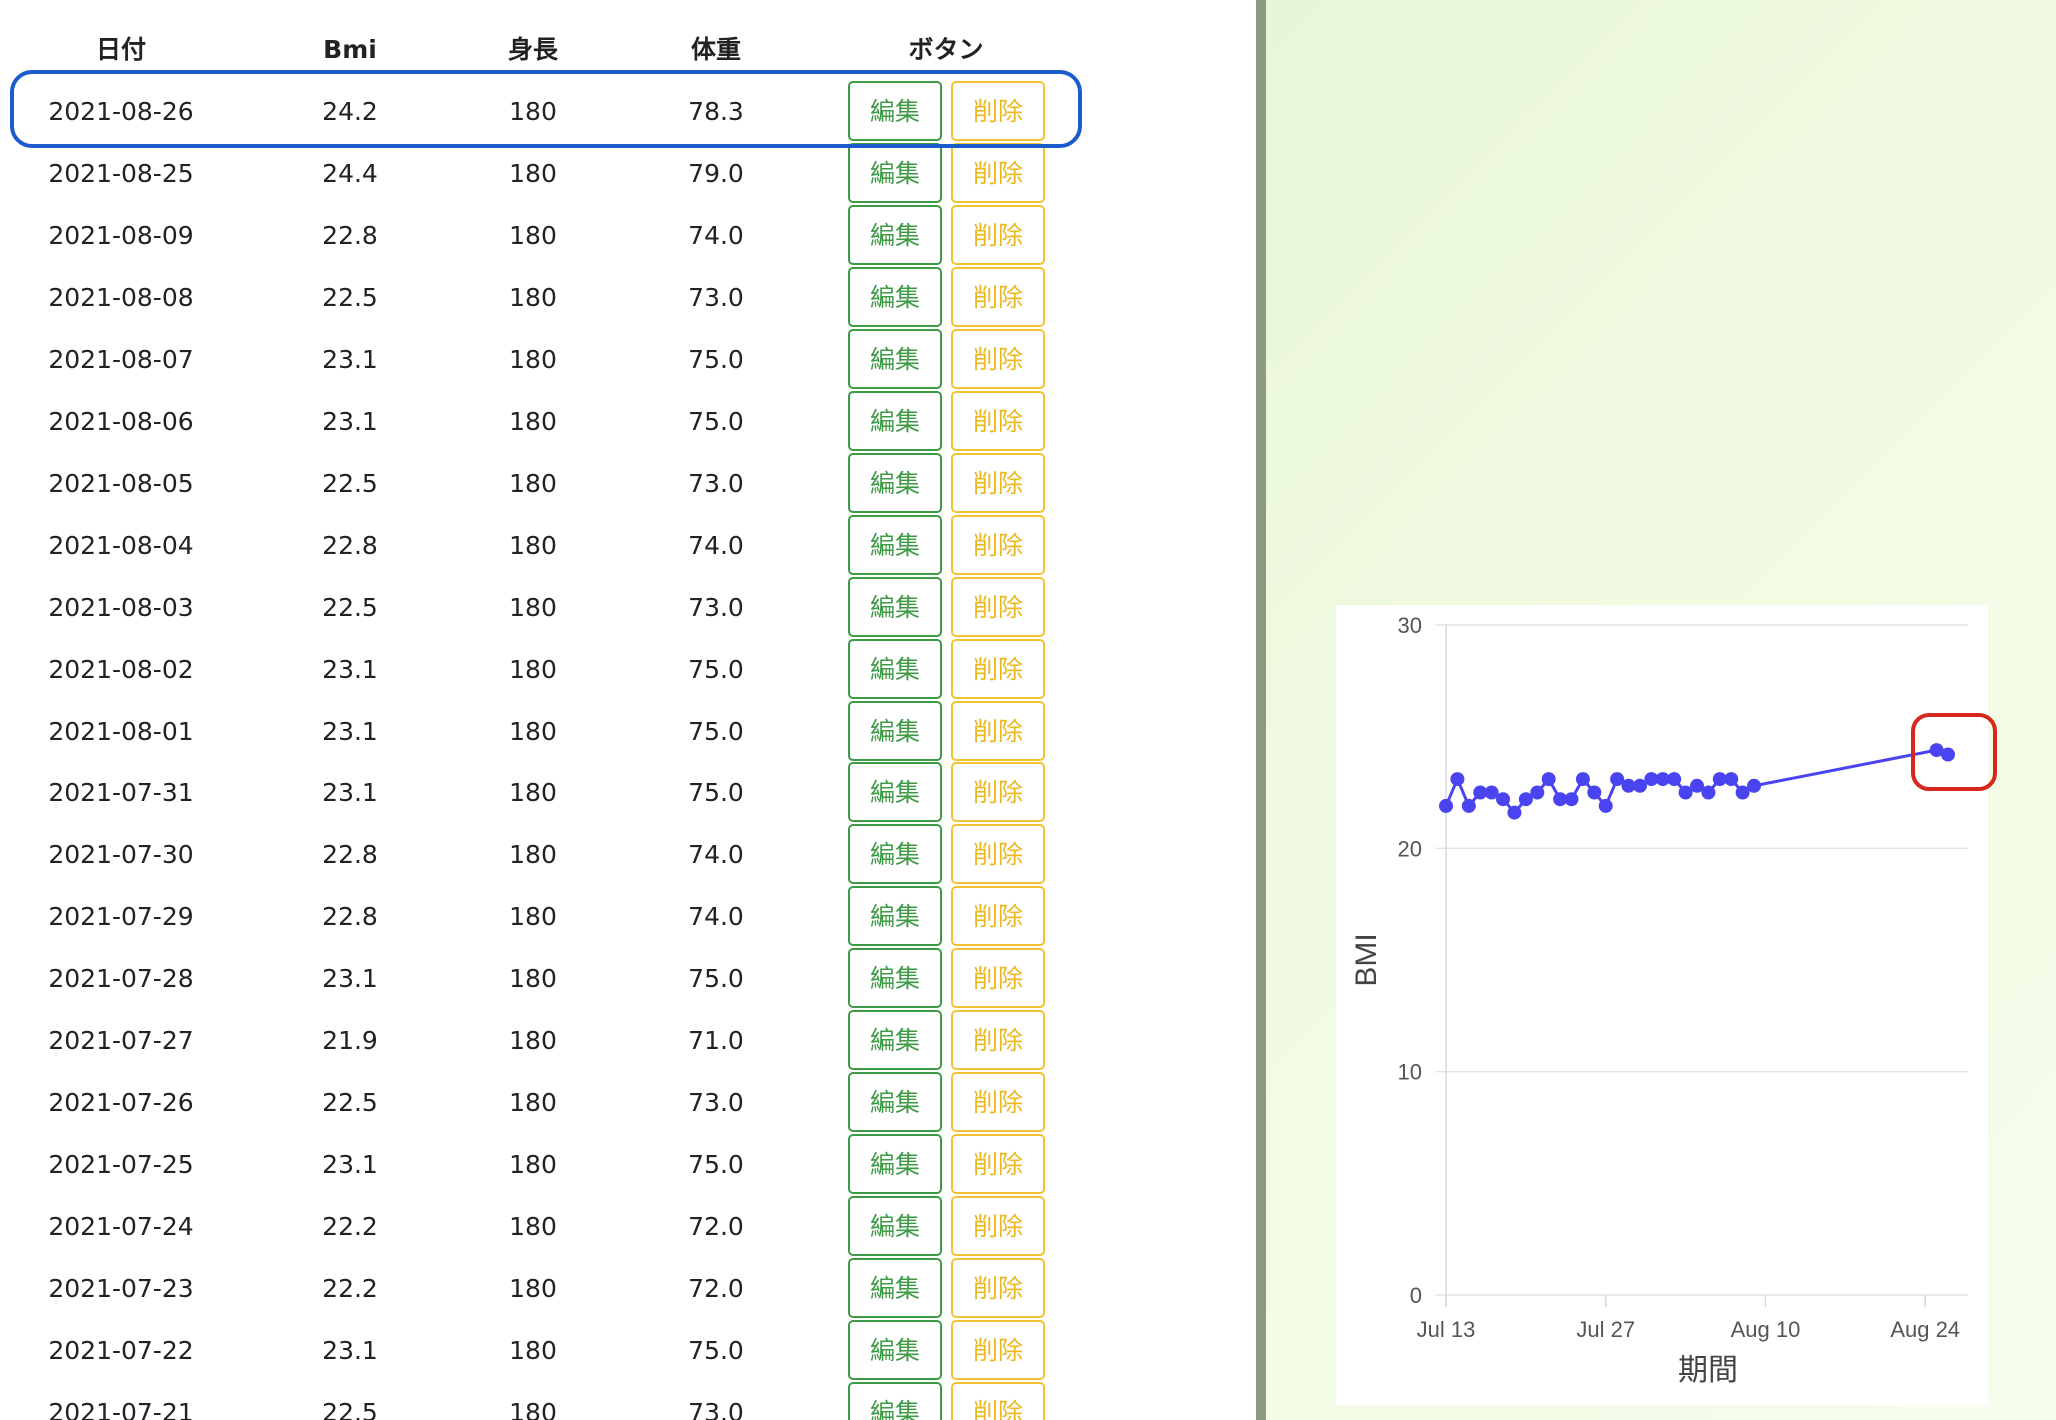 The image size is (2056, 1420). What do you see at coordinates (121, 483) in the screenshot?
I see `cell-date: 2021-08-05` at bounding box center [121, 483].